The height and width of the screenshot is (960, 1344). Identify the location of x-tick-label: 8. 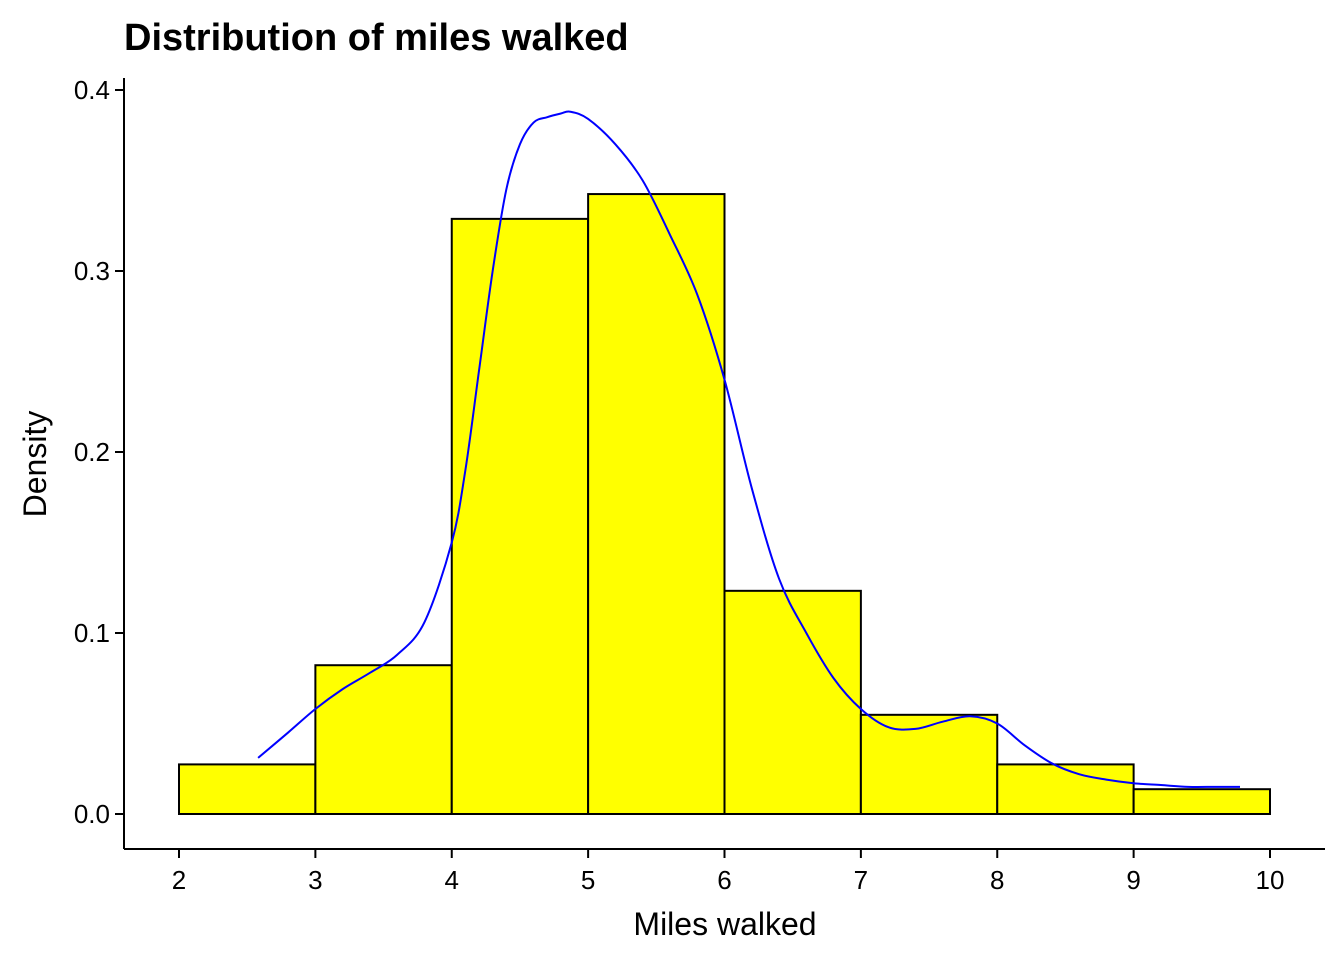
(997, 880).